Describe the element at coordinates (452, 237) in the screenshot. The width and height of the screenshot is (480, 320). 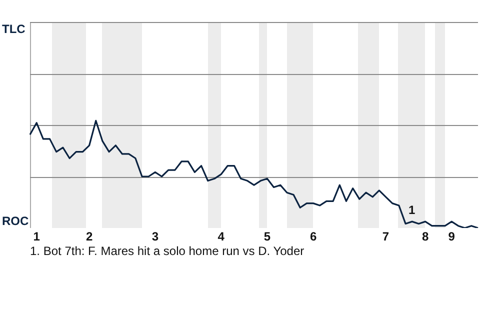
I see `x-tick-label: 9` at that location.